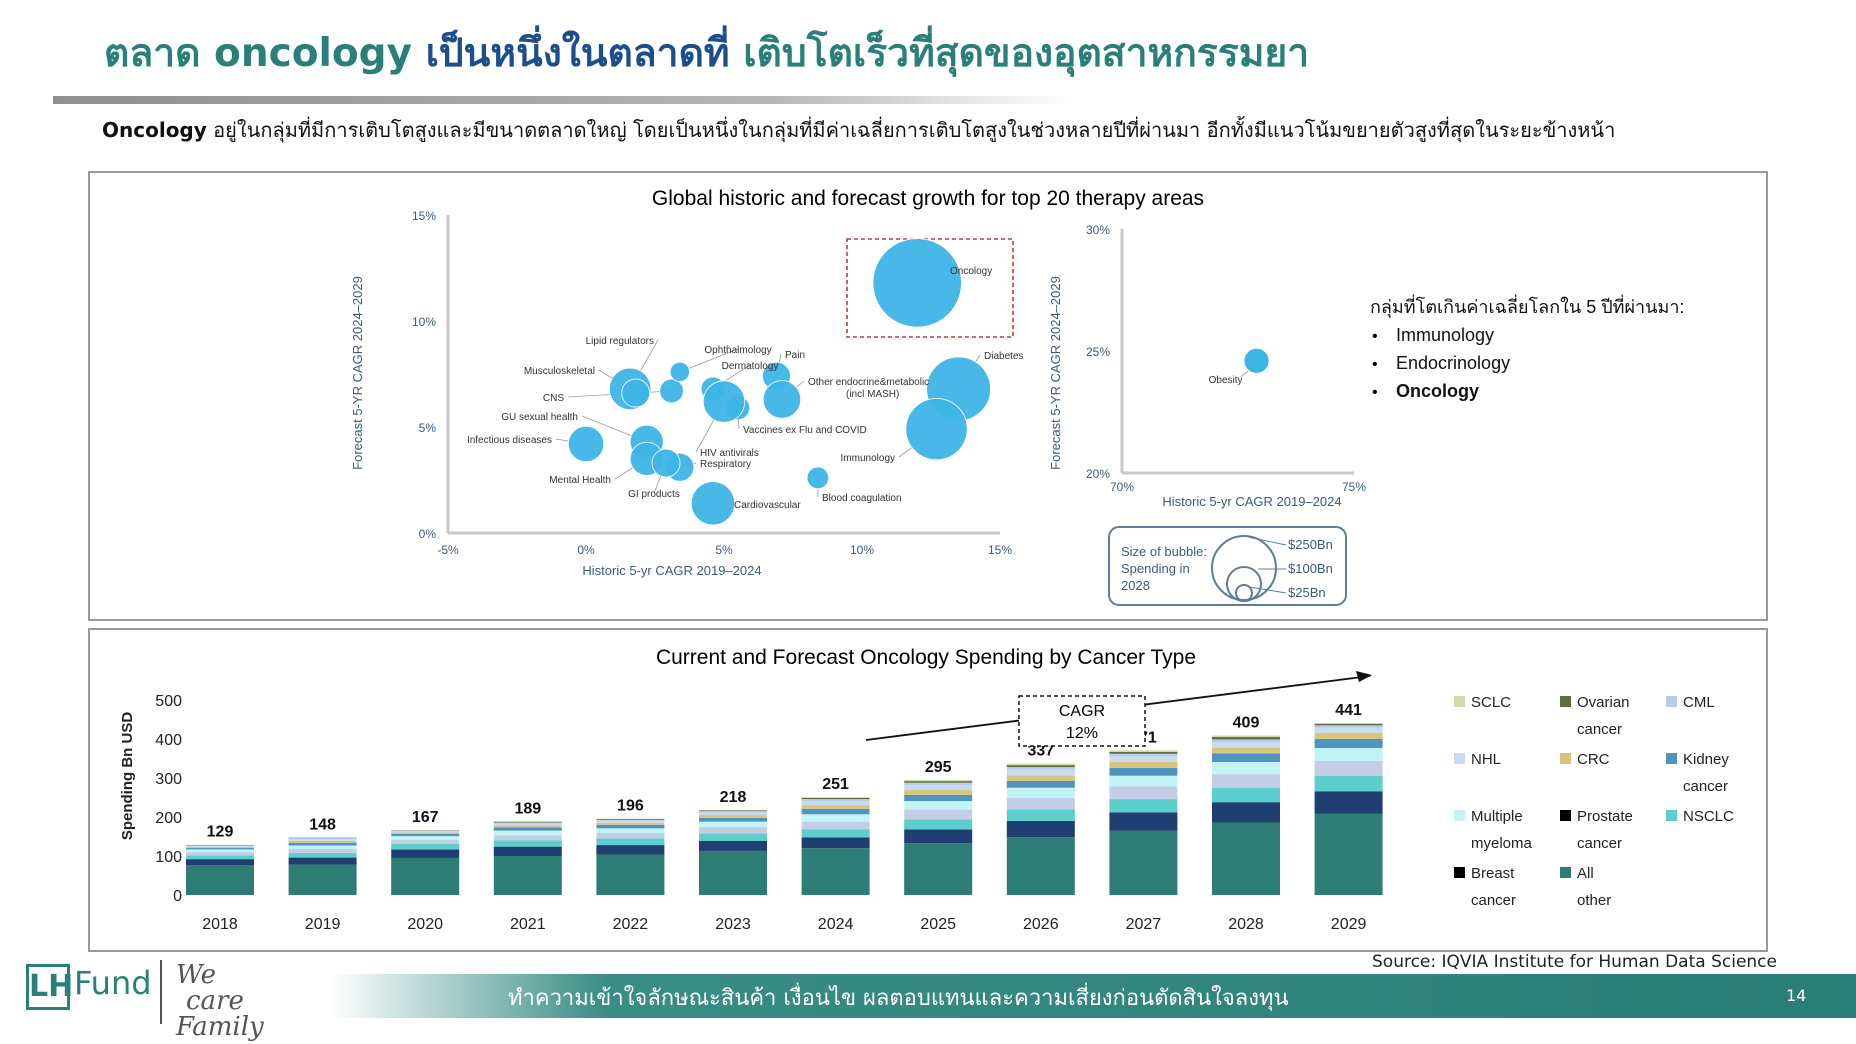 The height and width of the screenshot is (1044, 1856). Describe the element at coordinates (1040, 792) in the screenshot. I see `bar-2026-multiple-myeloma` at that location.